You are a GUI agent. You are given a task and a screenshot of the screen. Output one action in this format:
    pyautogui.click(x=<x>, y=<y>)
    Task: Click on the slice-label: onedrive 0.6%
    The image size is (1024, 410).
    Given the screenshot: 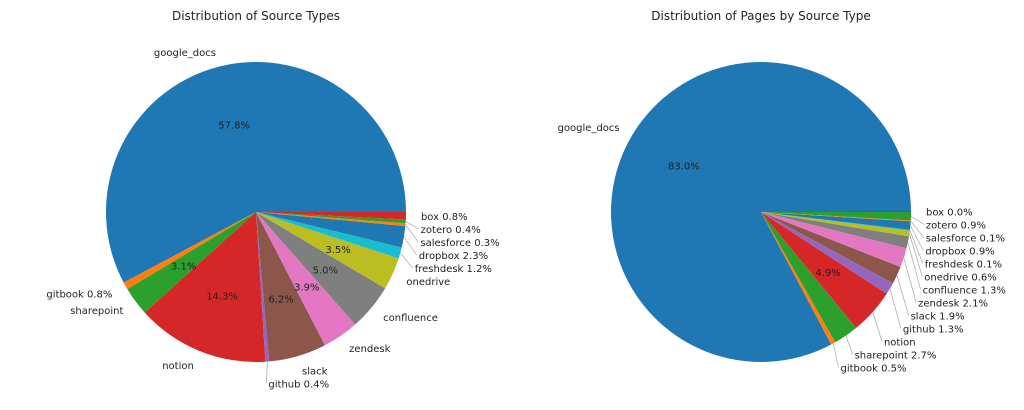 What is the action you would take?
    pyautogui.click(x=960, y=277)
    